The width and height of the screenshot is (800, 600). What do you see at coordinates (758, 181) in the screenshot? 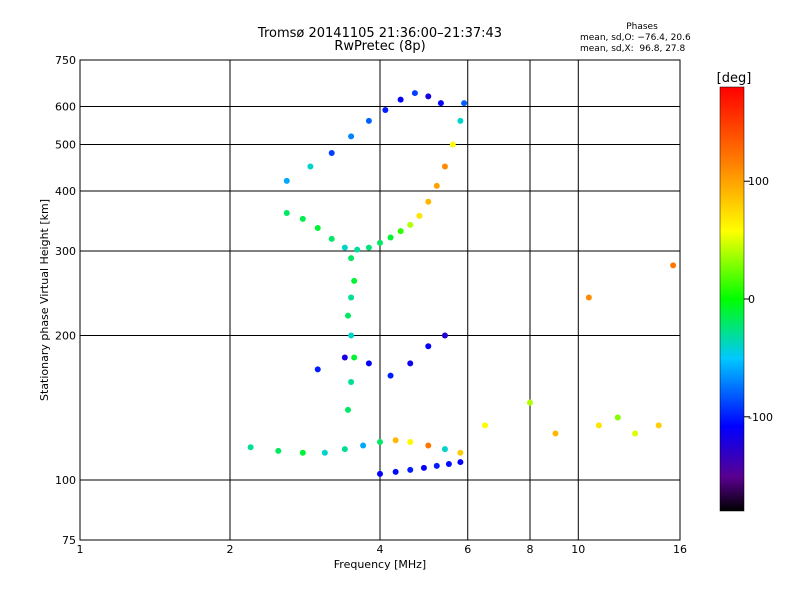
I see `colorbar-tick-label: 100` at bounding box center [758, 181].